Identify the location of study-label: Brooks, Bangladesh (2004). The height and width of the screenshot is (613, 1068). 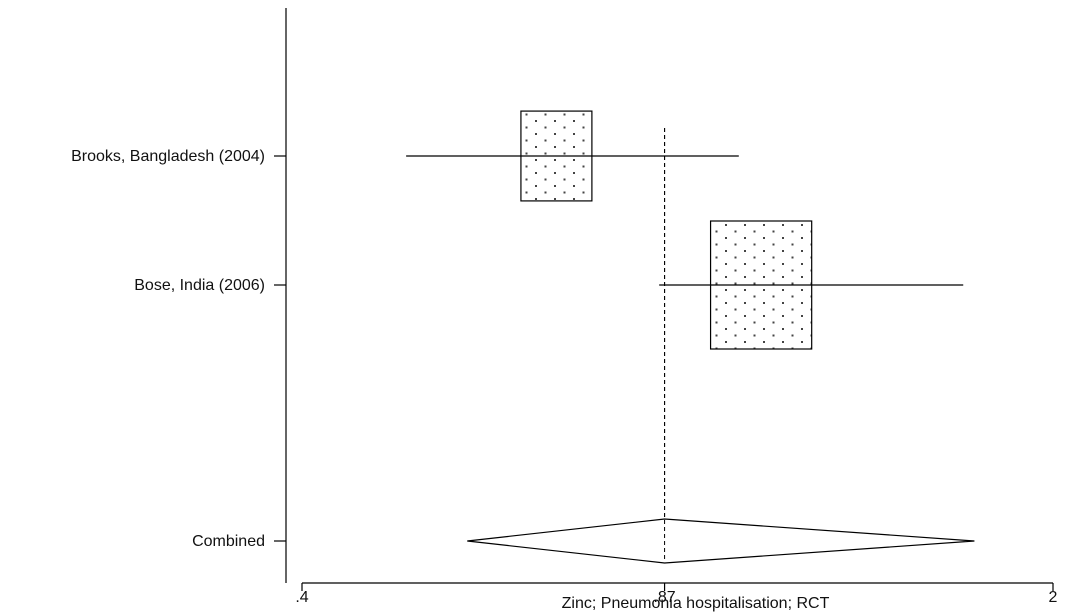
(168, 156).